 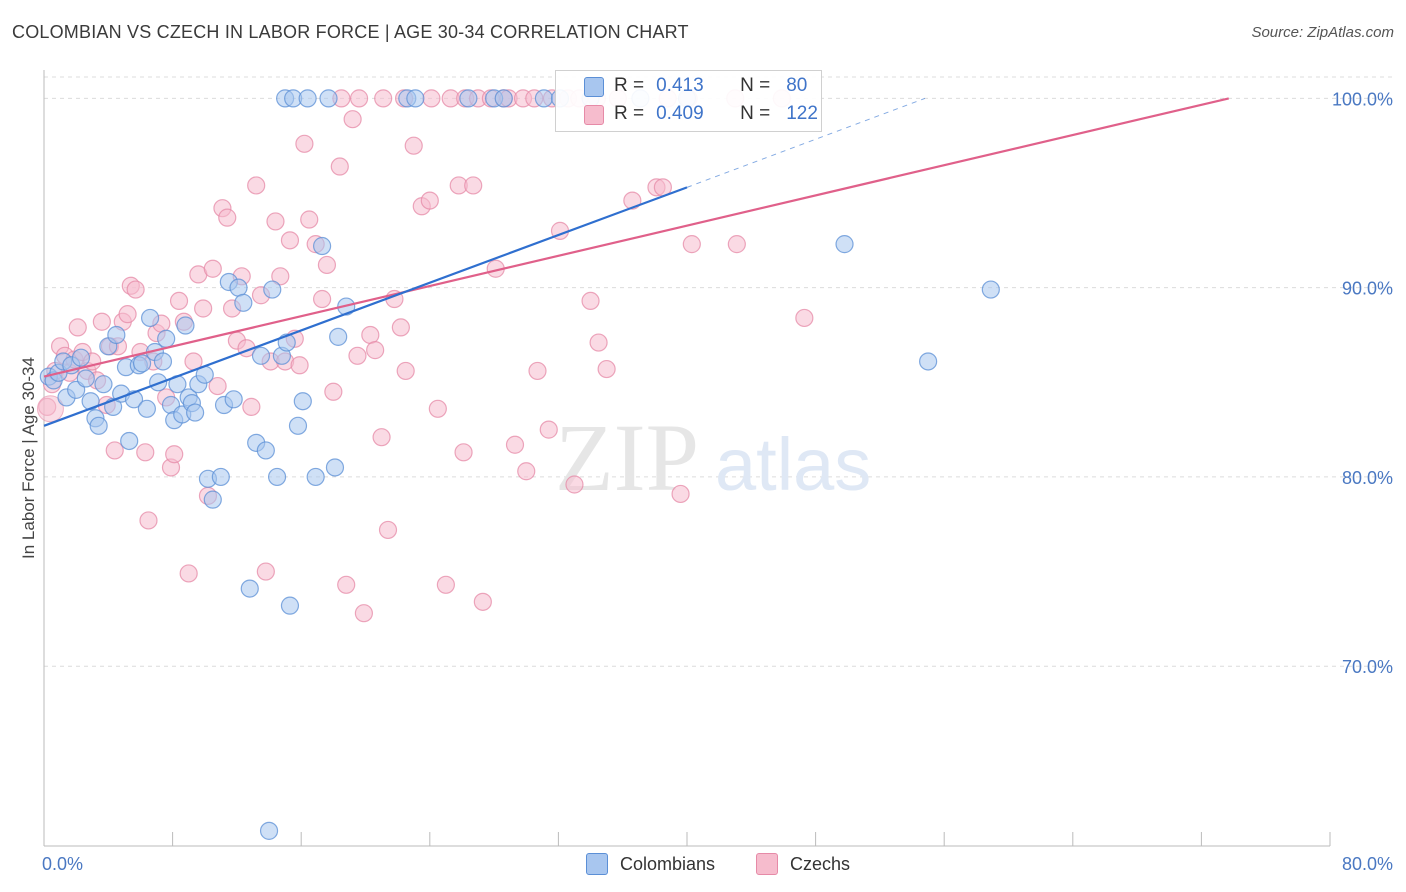 I want to click on bottom-colombians-swatch, so click(x=597, y=864).